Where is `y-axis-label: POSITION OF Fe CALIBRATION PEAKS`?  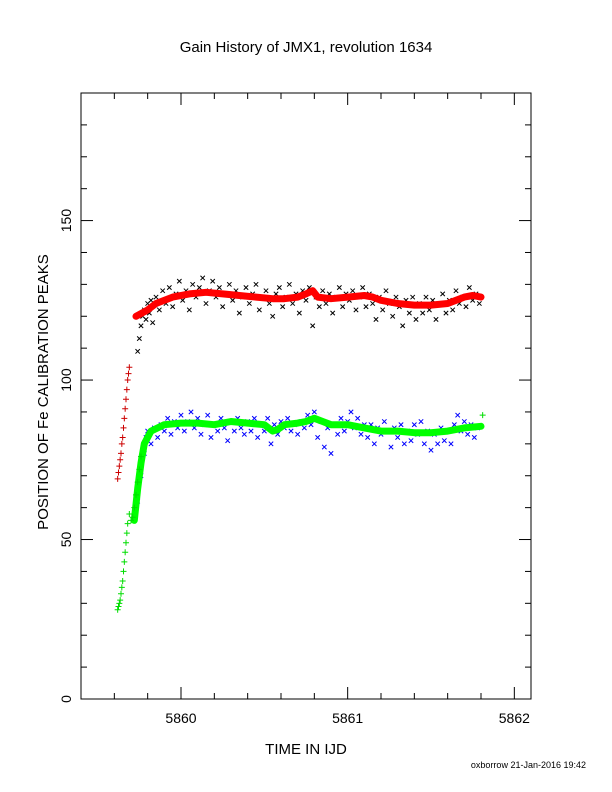
y-axis-label: POSITION OF Fe CALIBRATION PEAKS is located at coordinates (43, 392).